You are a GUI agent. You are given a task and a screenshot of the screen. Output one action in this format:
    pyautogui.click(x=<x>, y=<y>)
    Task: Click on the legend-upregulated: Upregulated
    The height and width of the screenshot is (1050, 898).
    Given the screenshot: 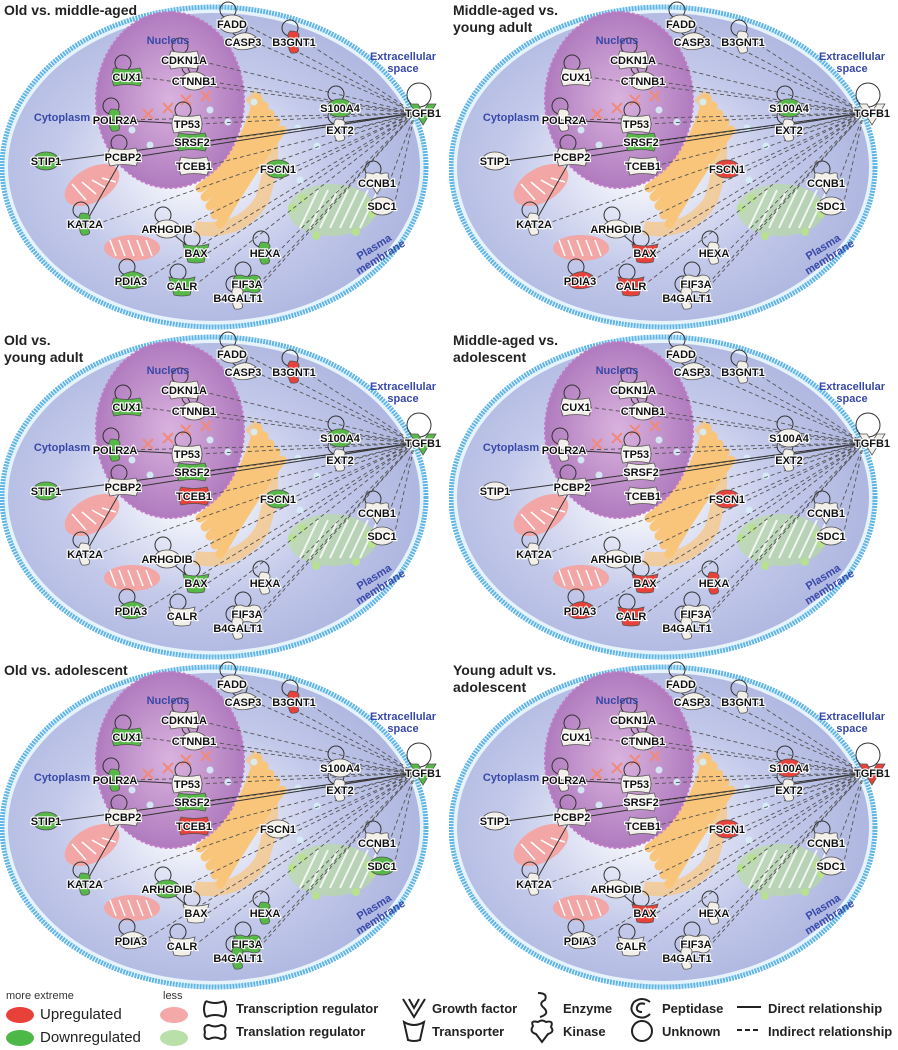 What is the action you would take?
    pyautogui.click(x=81, y=1014)
    